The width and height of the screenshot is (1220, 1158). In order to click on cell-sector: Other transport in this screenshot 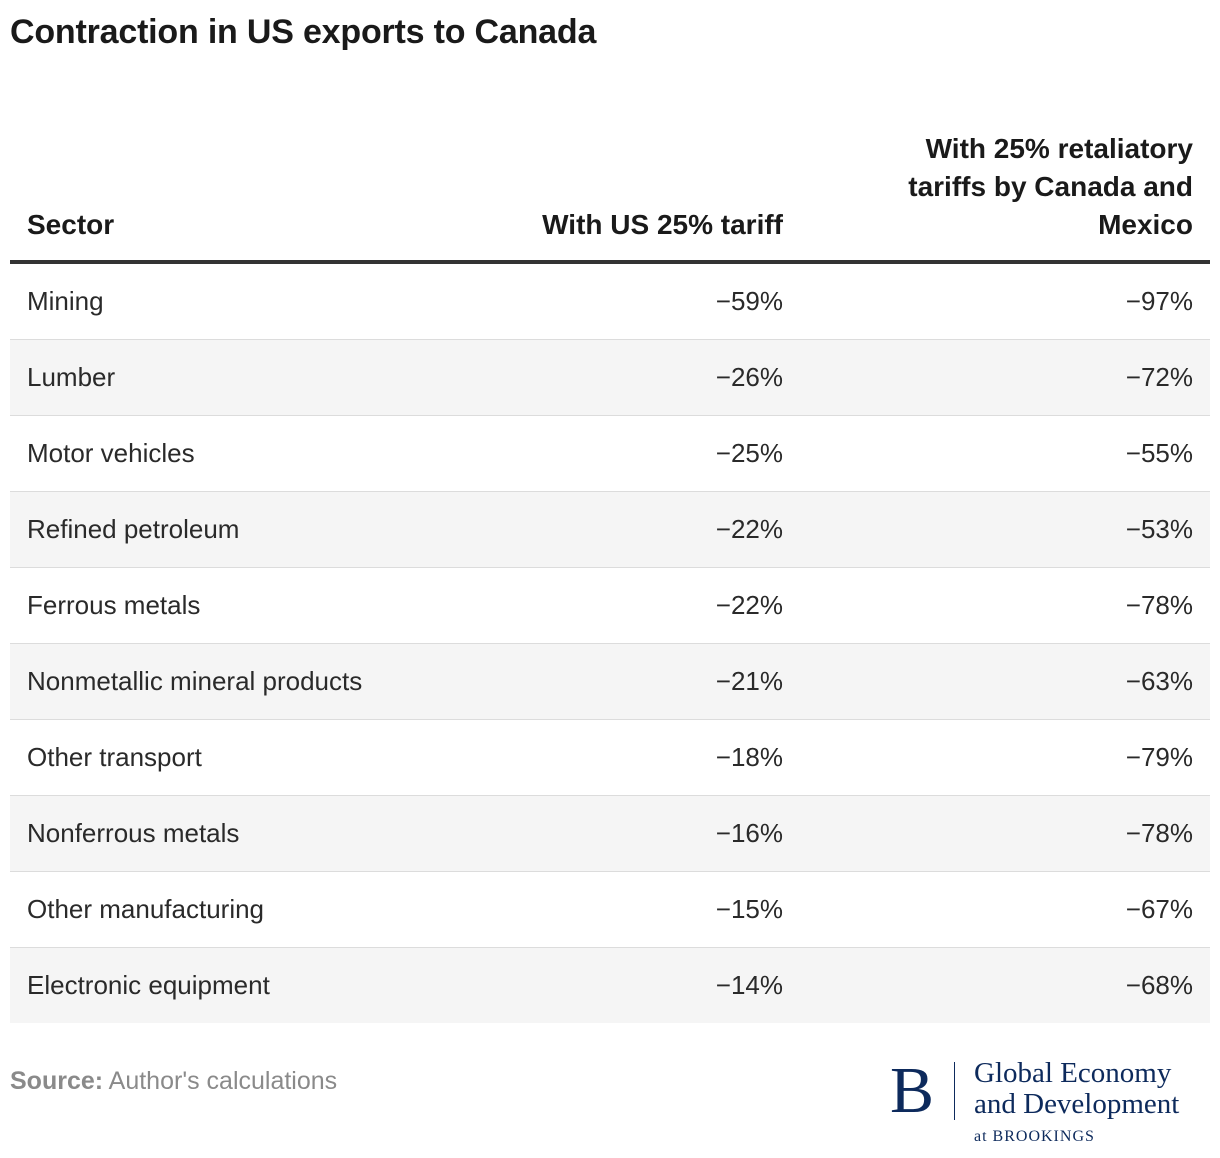, I will do `click(114, 757)`.